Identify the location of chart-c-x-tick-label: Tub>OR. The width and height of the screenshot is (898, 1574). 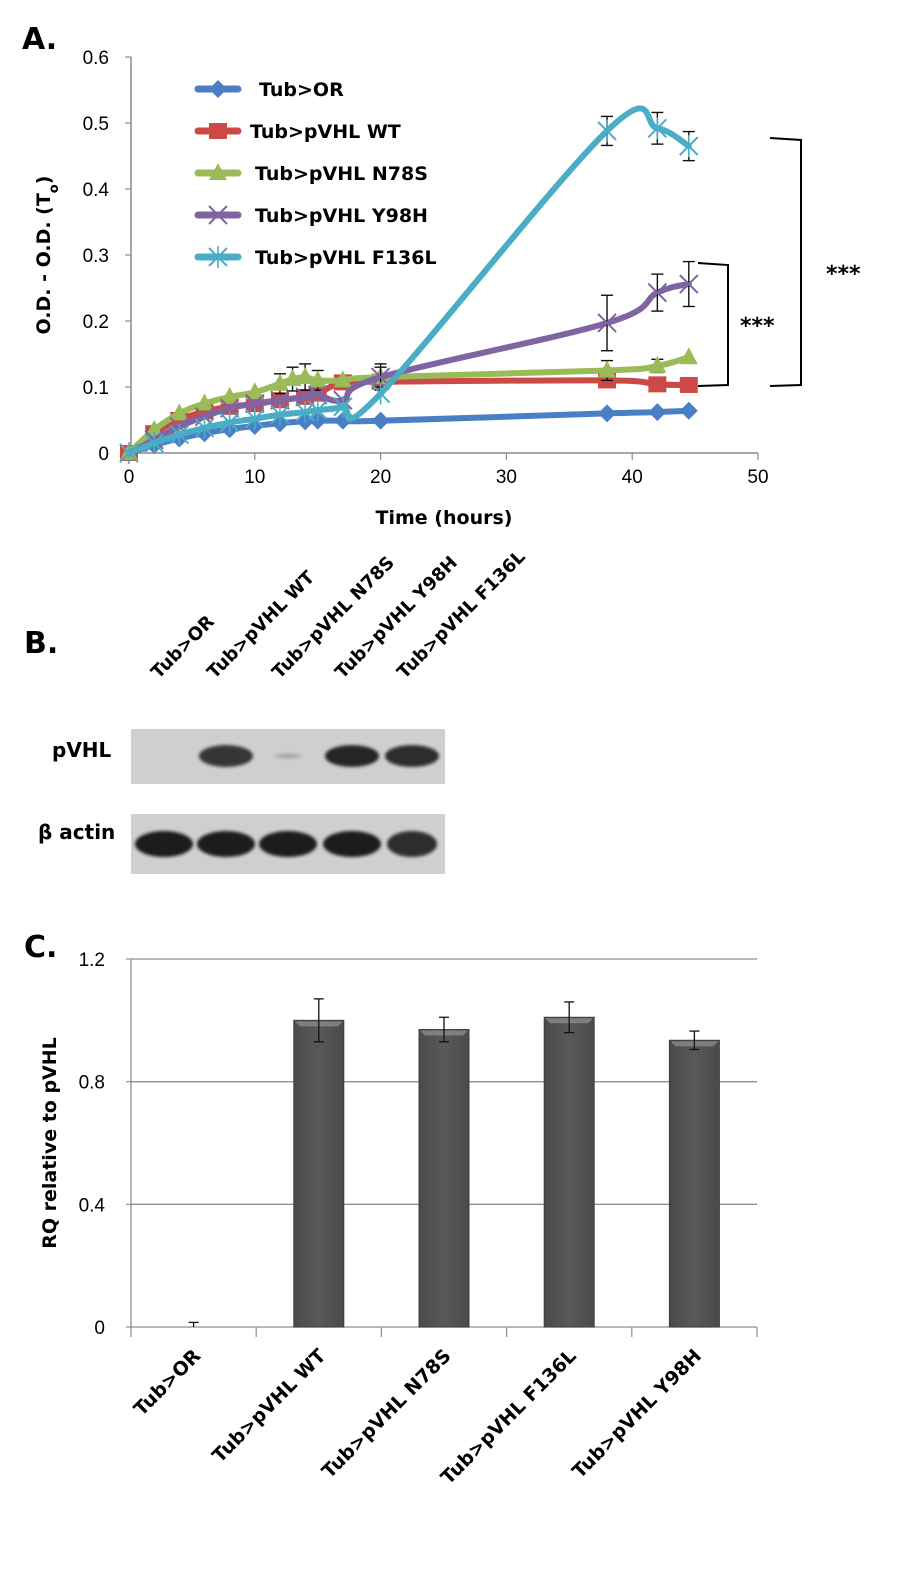
(168, 1383).